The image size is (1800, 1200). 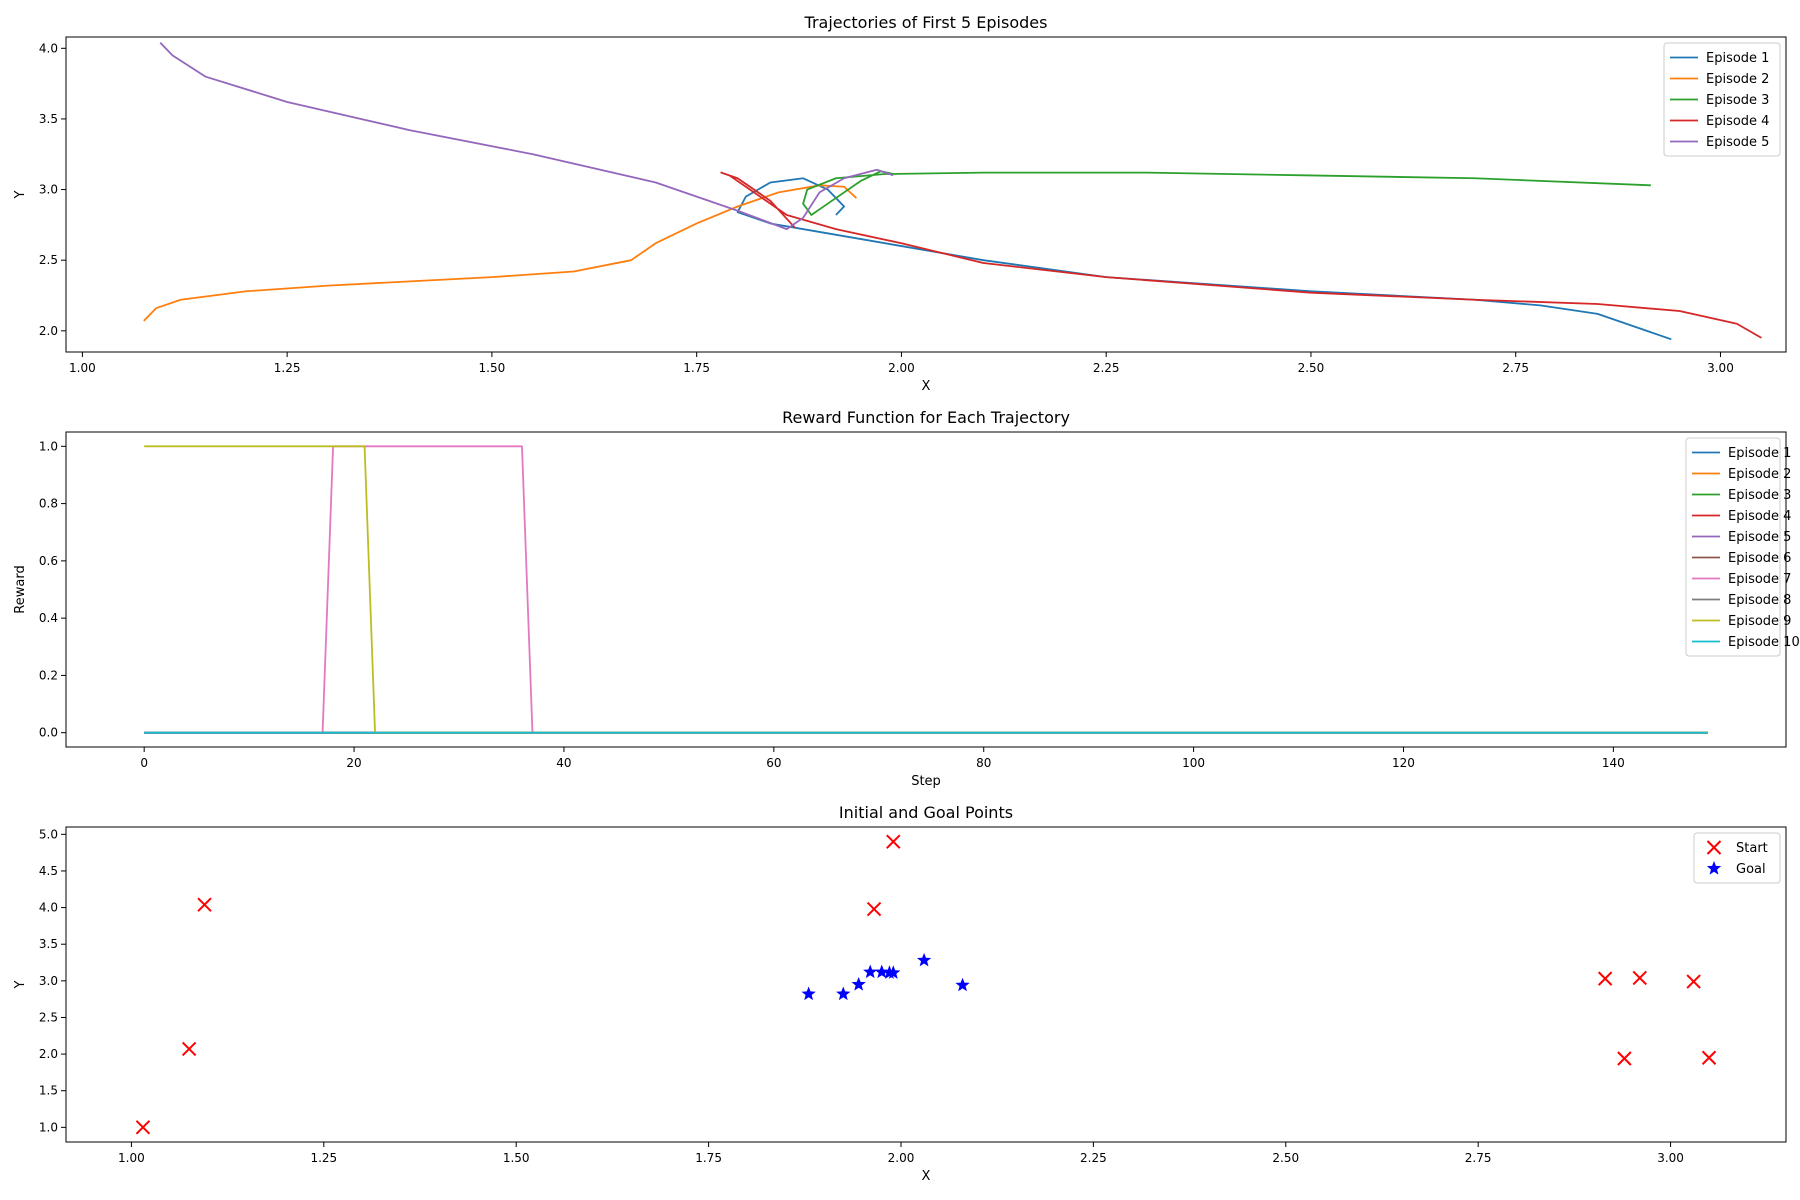 I want to click on y-tick-label: 4.5, so click(x=48, y=871).